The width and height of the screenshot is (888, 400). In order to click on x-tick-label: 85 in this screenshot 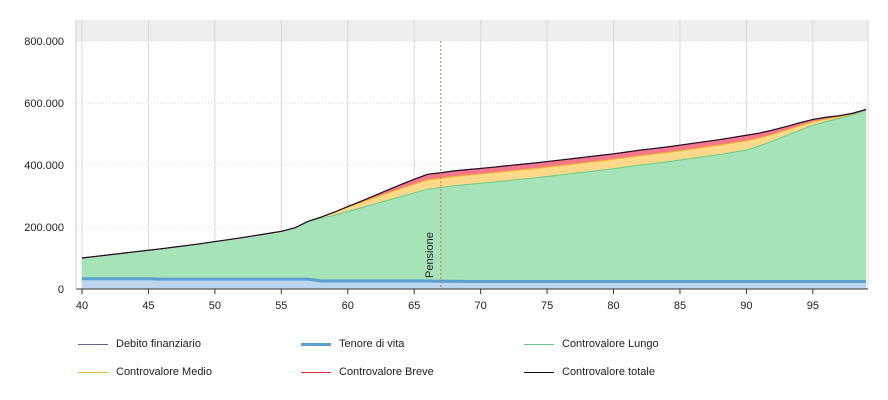, I will do `click(680, 306)`.